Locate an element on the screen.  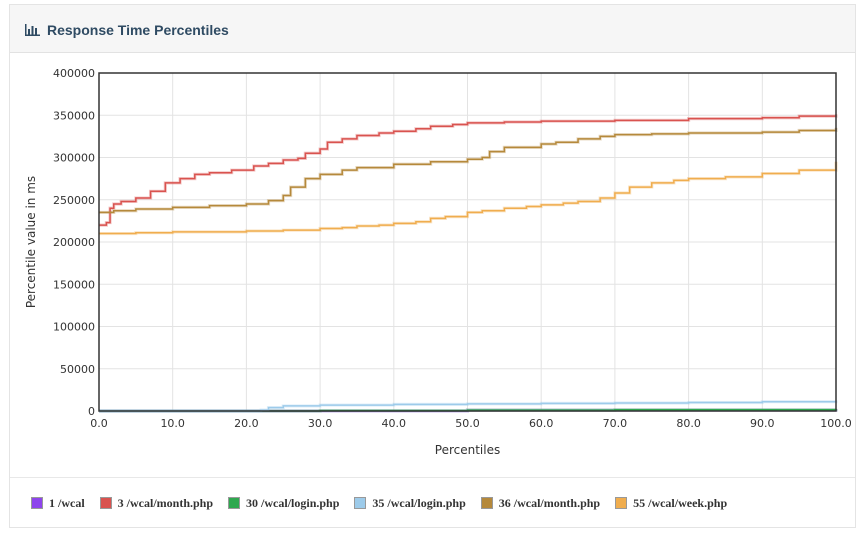
y-tick-label: 100000 is located at coordinates (74, 327).